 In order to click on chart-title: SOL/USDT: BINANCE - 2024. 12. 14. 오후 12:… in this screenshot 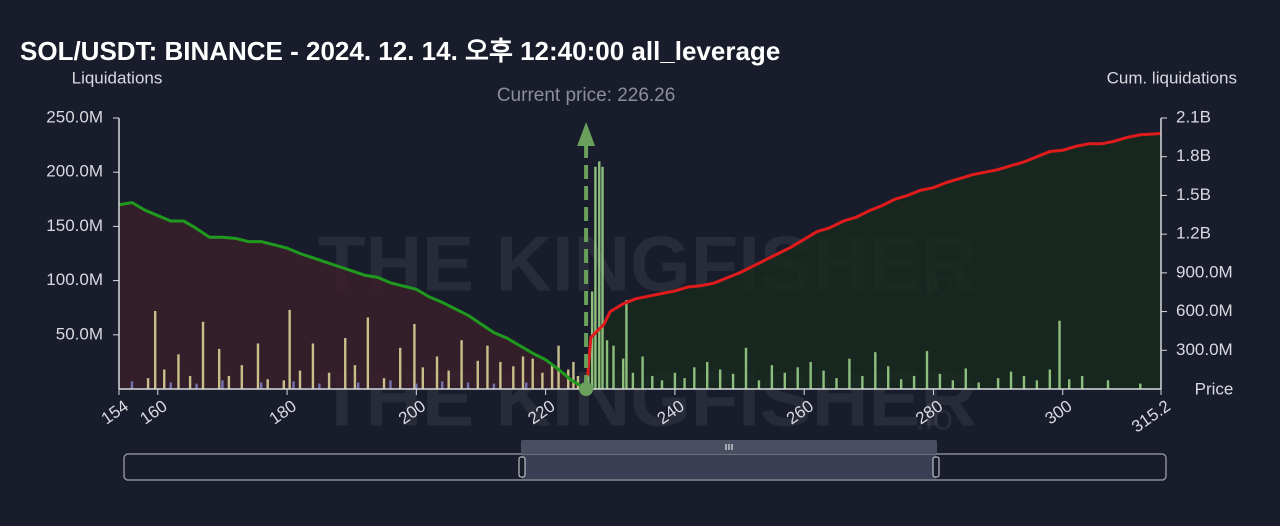, I will do `click(400, 51)`.